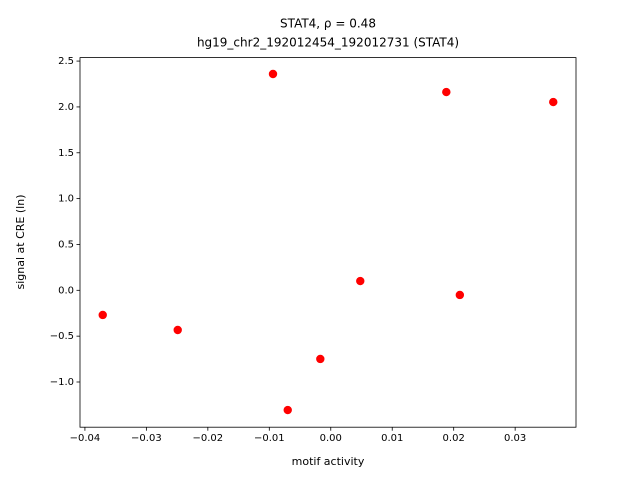 This screenshot has height=480, width=640. What do you see at coordinates (66, 244) in the screenshot?
I see `y-tick-label: 0.5` at bounding box center [66, 244].